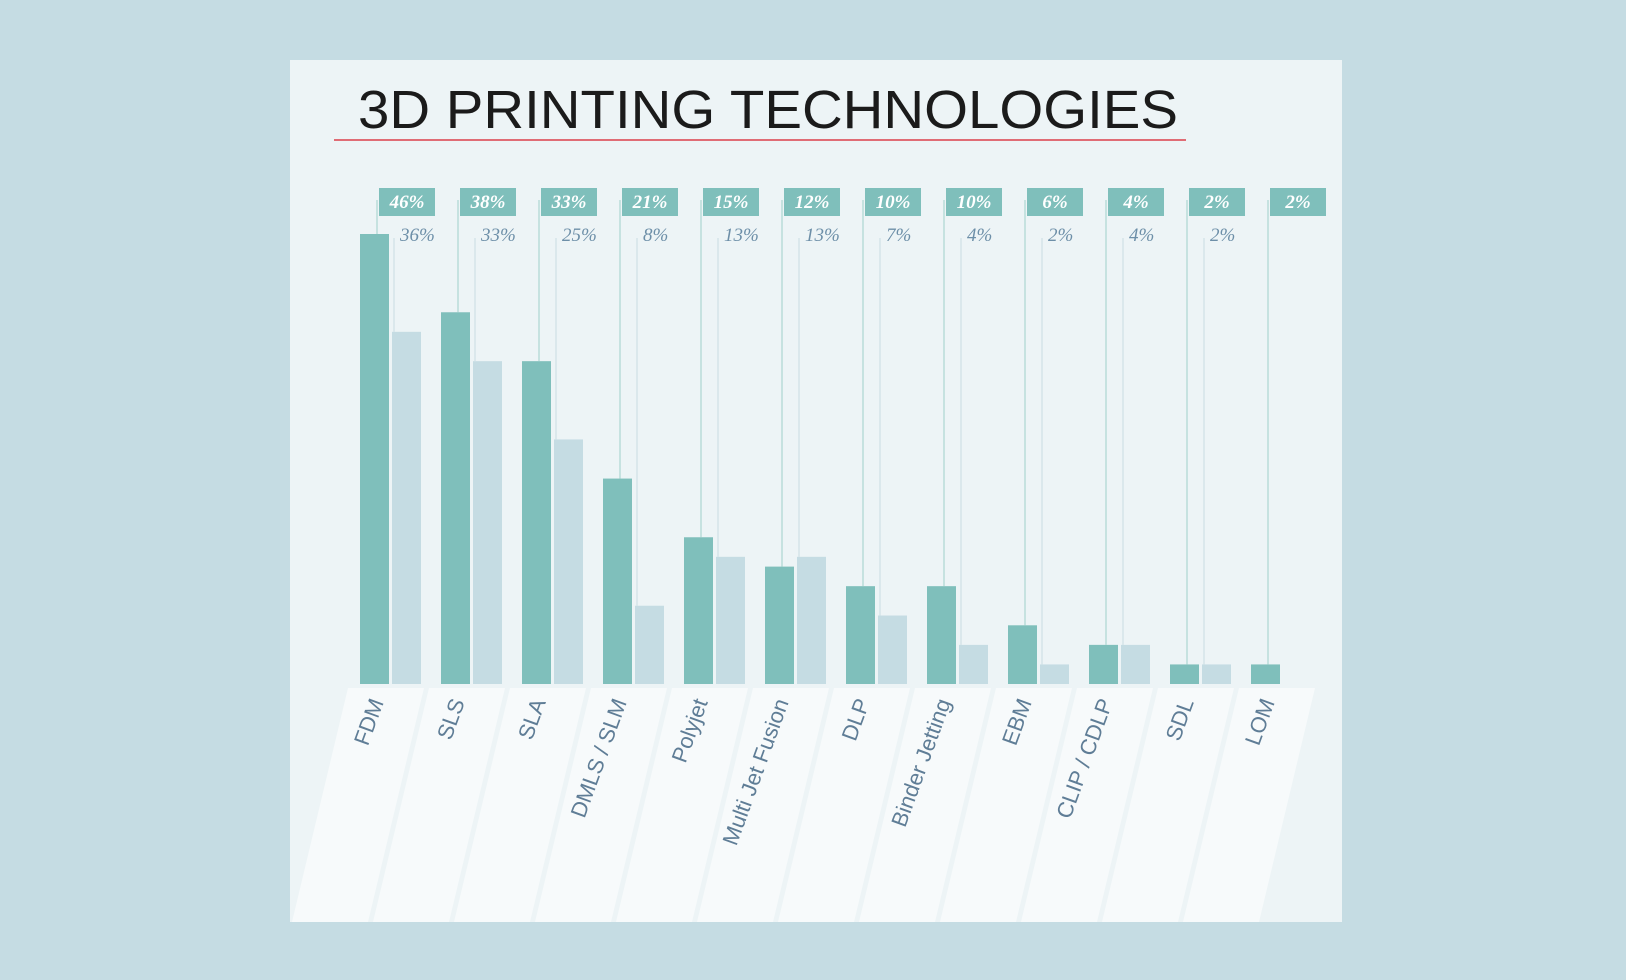 The image size is (1626, 980). I want to click on value-label-series-1: 46%, so click(407, 202).